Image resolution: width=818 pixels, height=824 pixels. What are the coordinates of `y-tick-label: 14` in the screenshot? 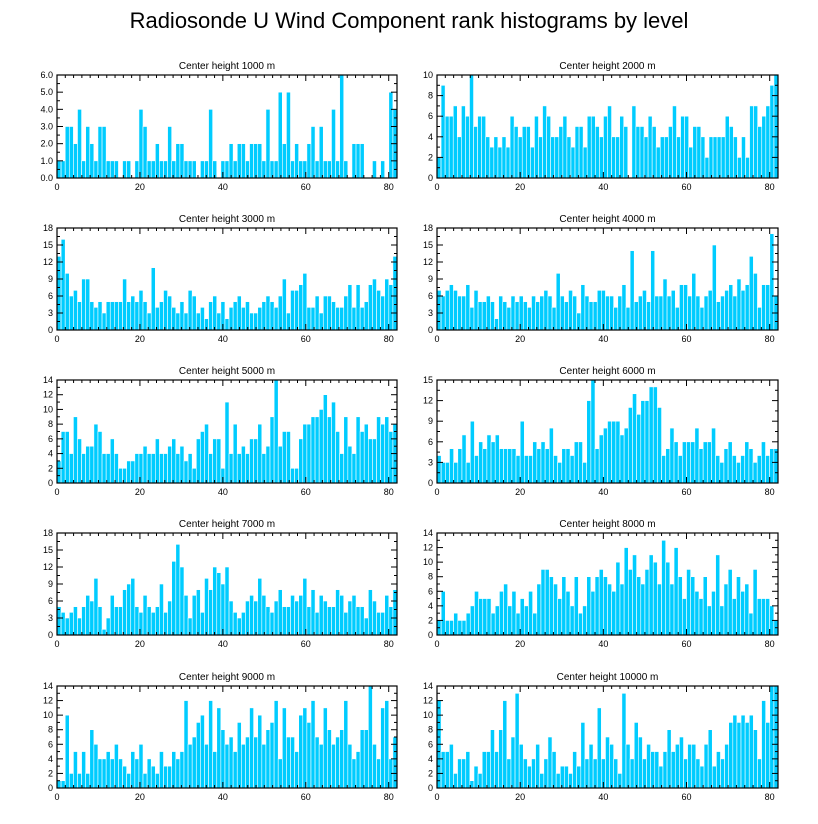 It's located at (48, 380).